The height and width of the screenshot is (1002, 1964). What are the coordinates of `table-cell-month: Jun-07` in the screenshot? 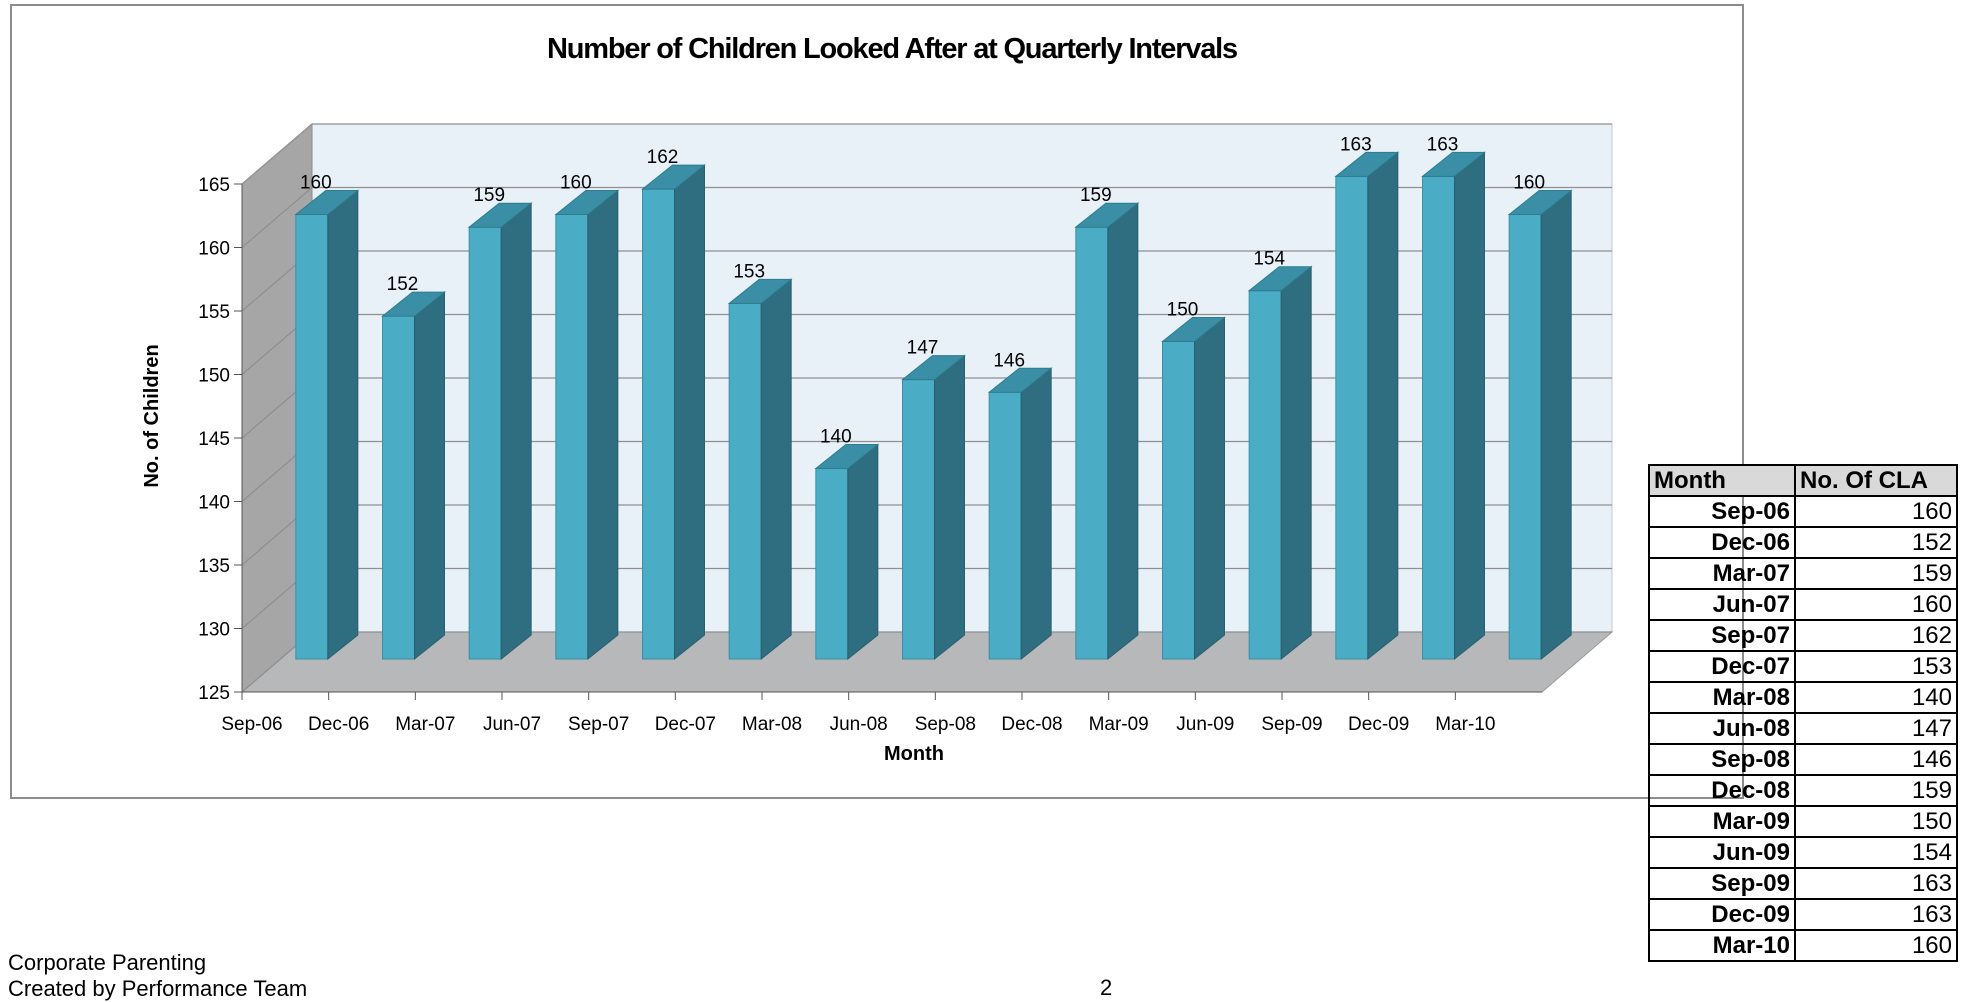 It's located at (1722, 604).